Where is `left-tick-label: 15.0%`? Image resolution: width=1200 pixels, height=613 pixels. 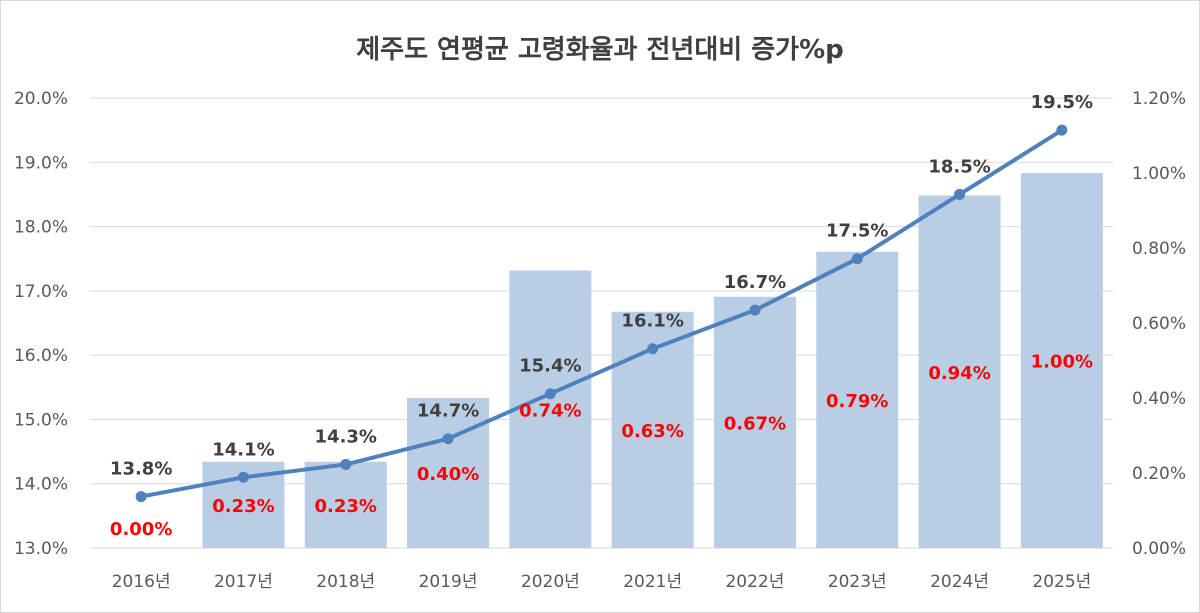
left-tick-label: 15.0% is located at coordinates (41, 420).